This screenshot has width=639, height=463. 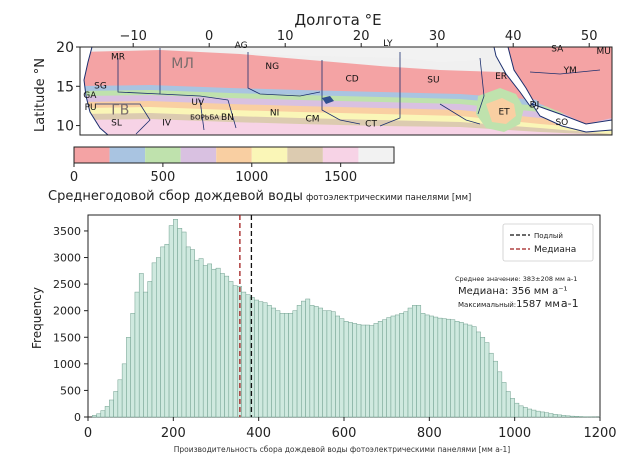 I want to click on colorbar-tick-label-0: 0, so click(x=74, y=177).